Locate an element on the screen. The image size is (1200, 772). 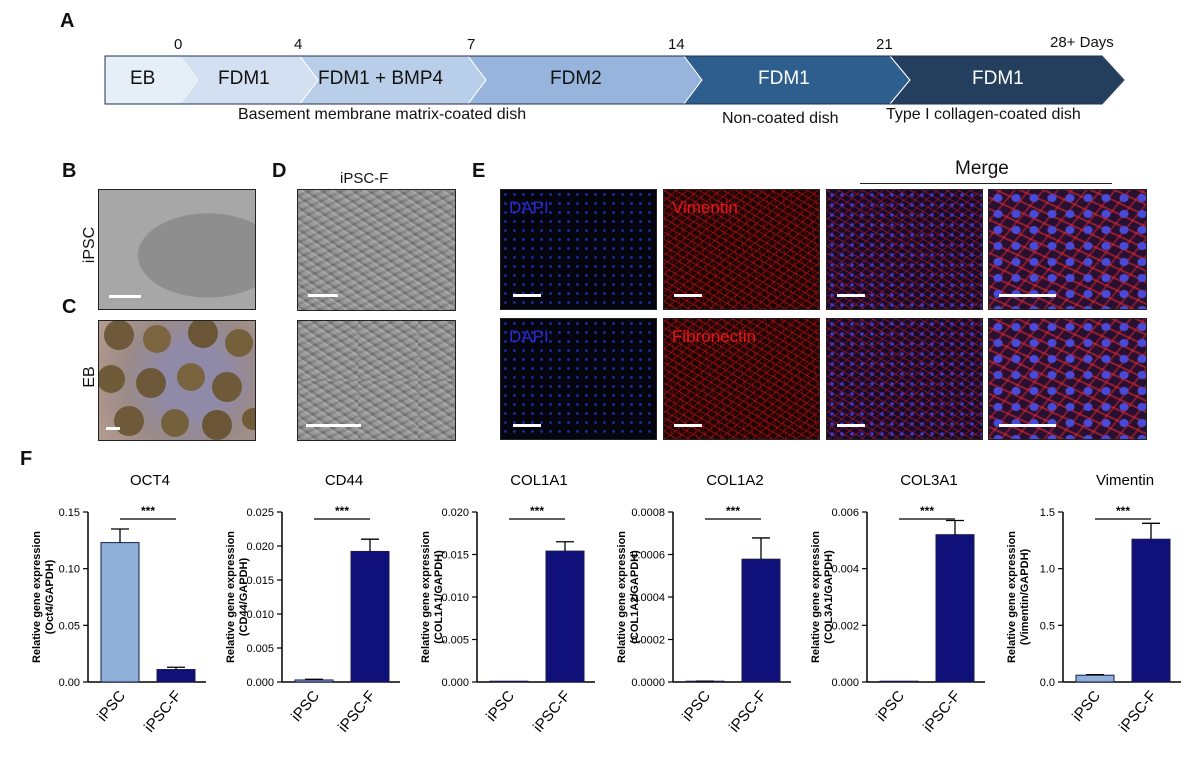
chart-title: COL3A1 is located at coordinates (929, 480).